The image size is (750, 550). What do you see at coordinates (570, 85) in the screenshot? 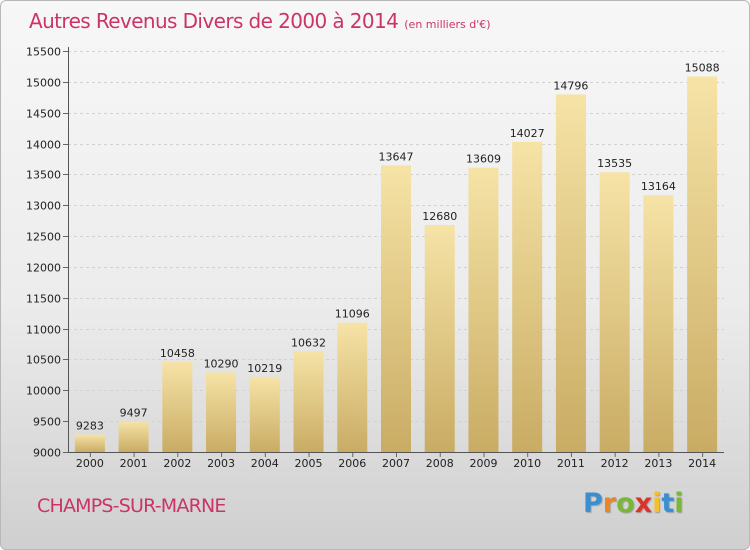
I see `value-label: 14796` at bounding box center [570, 85].